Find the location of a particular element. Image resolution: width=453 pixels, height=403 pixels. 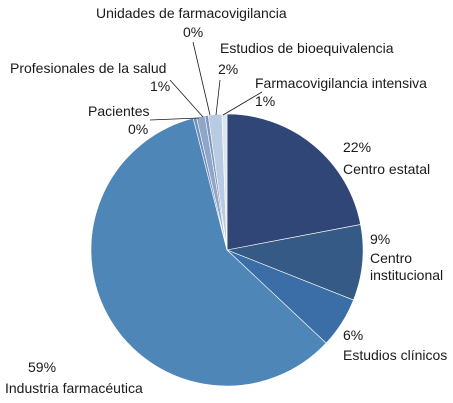

slice-name-label: institucional is located at coordinates (406, 275).